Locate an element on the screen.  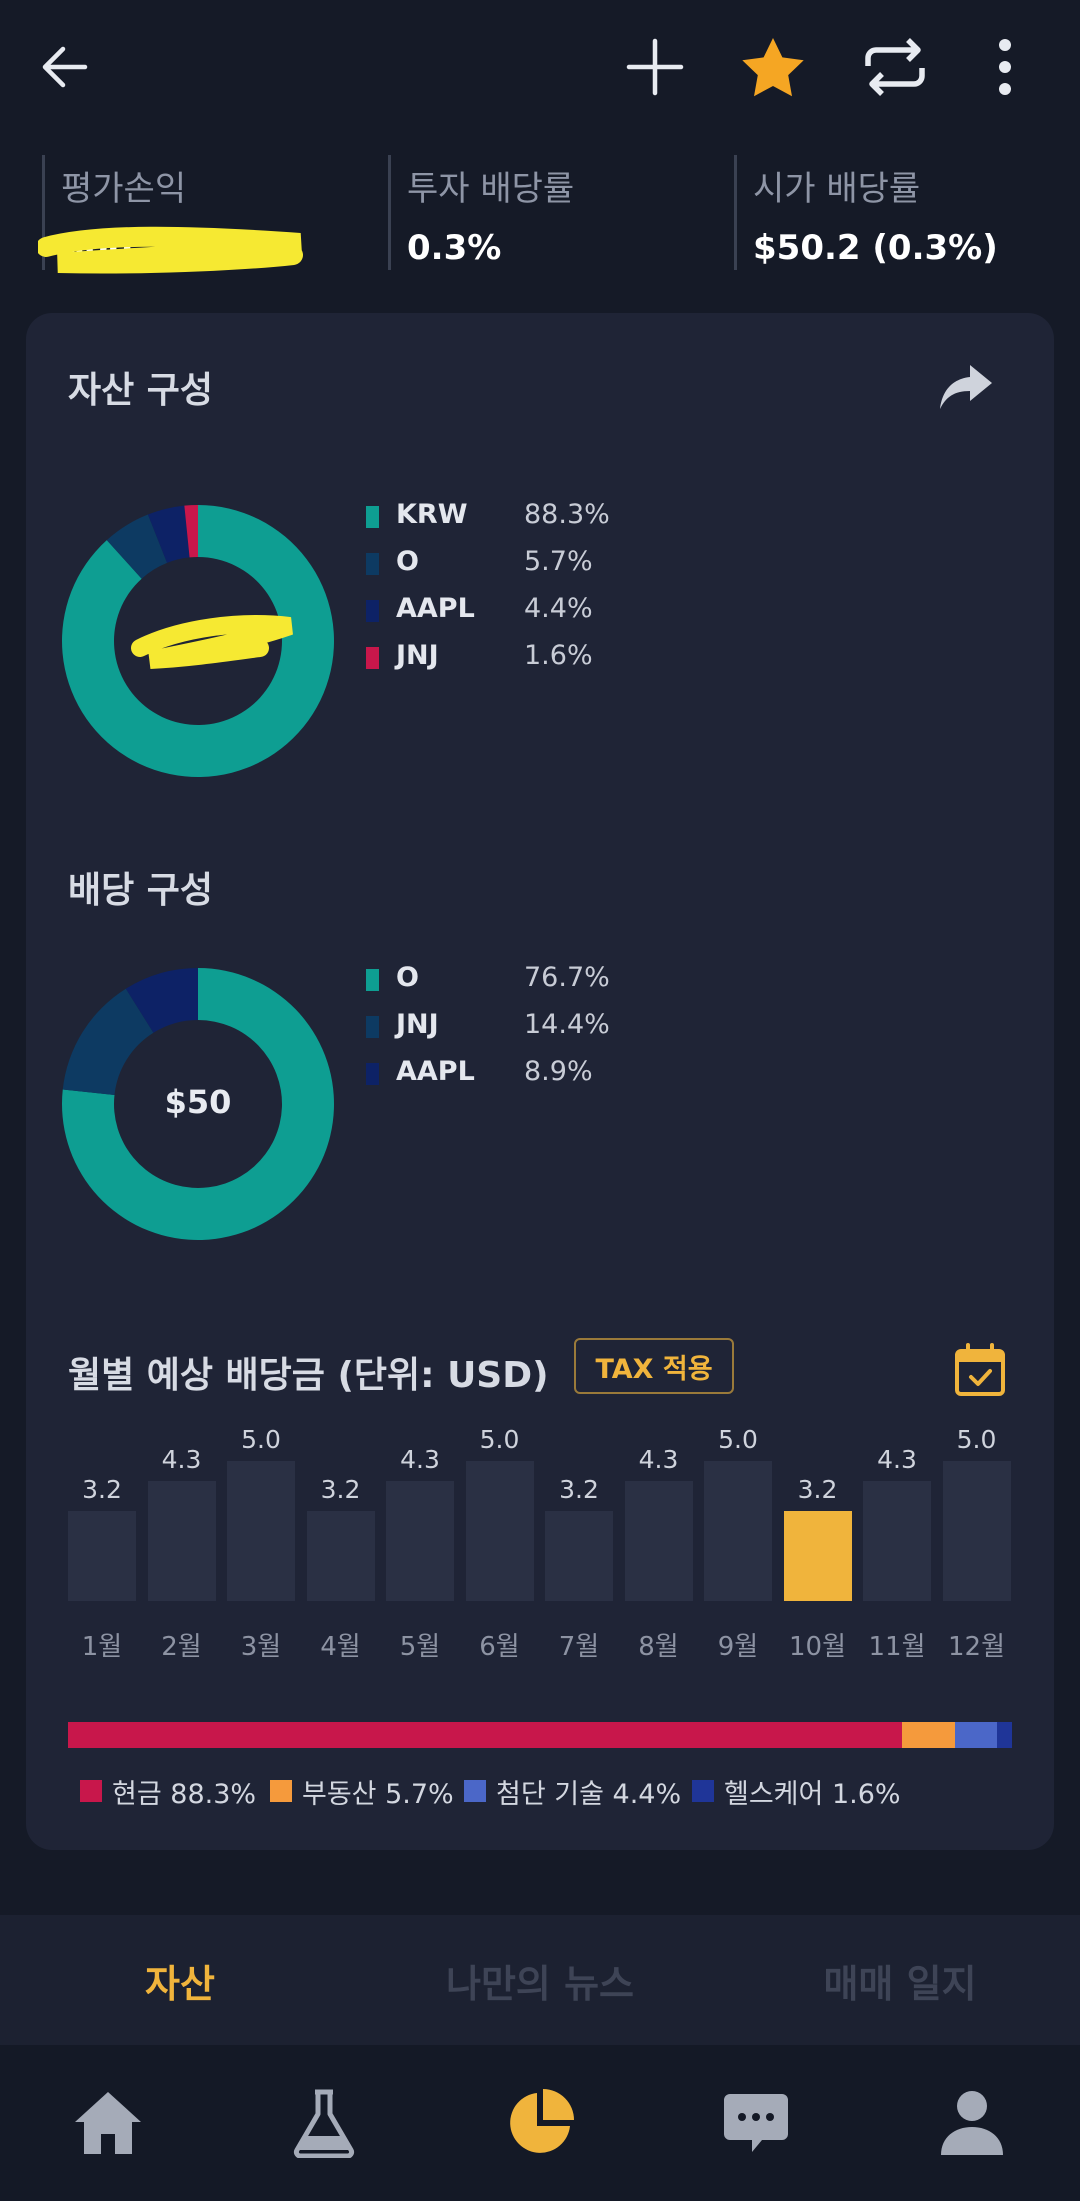
month-label: 7월 is located at coordinates (579, 1647).